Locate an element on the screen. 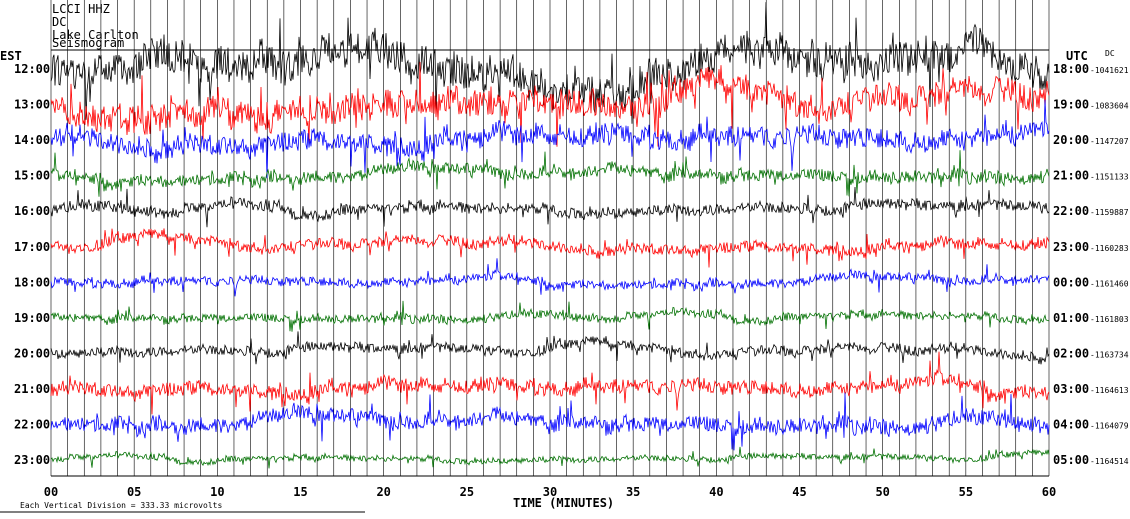 The height and width of the screenshot is (519, 1130). left-timezone-label: EST is located at coordinates (11, 56).